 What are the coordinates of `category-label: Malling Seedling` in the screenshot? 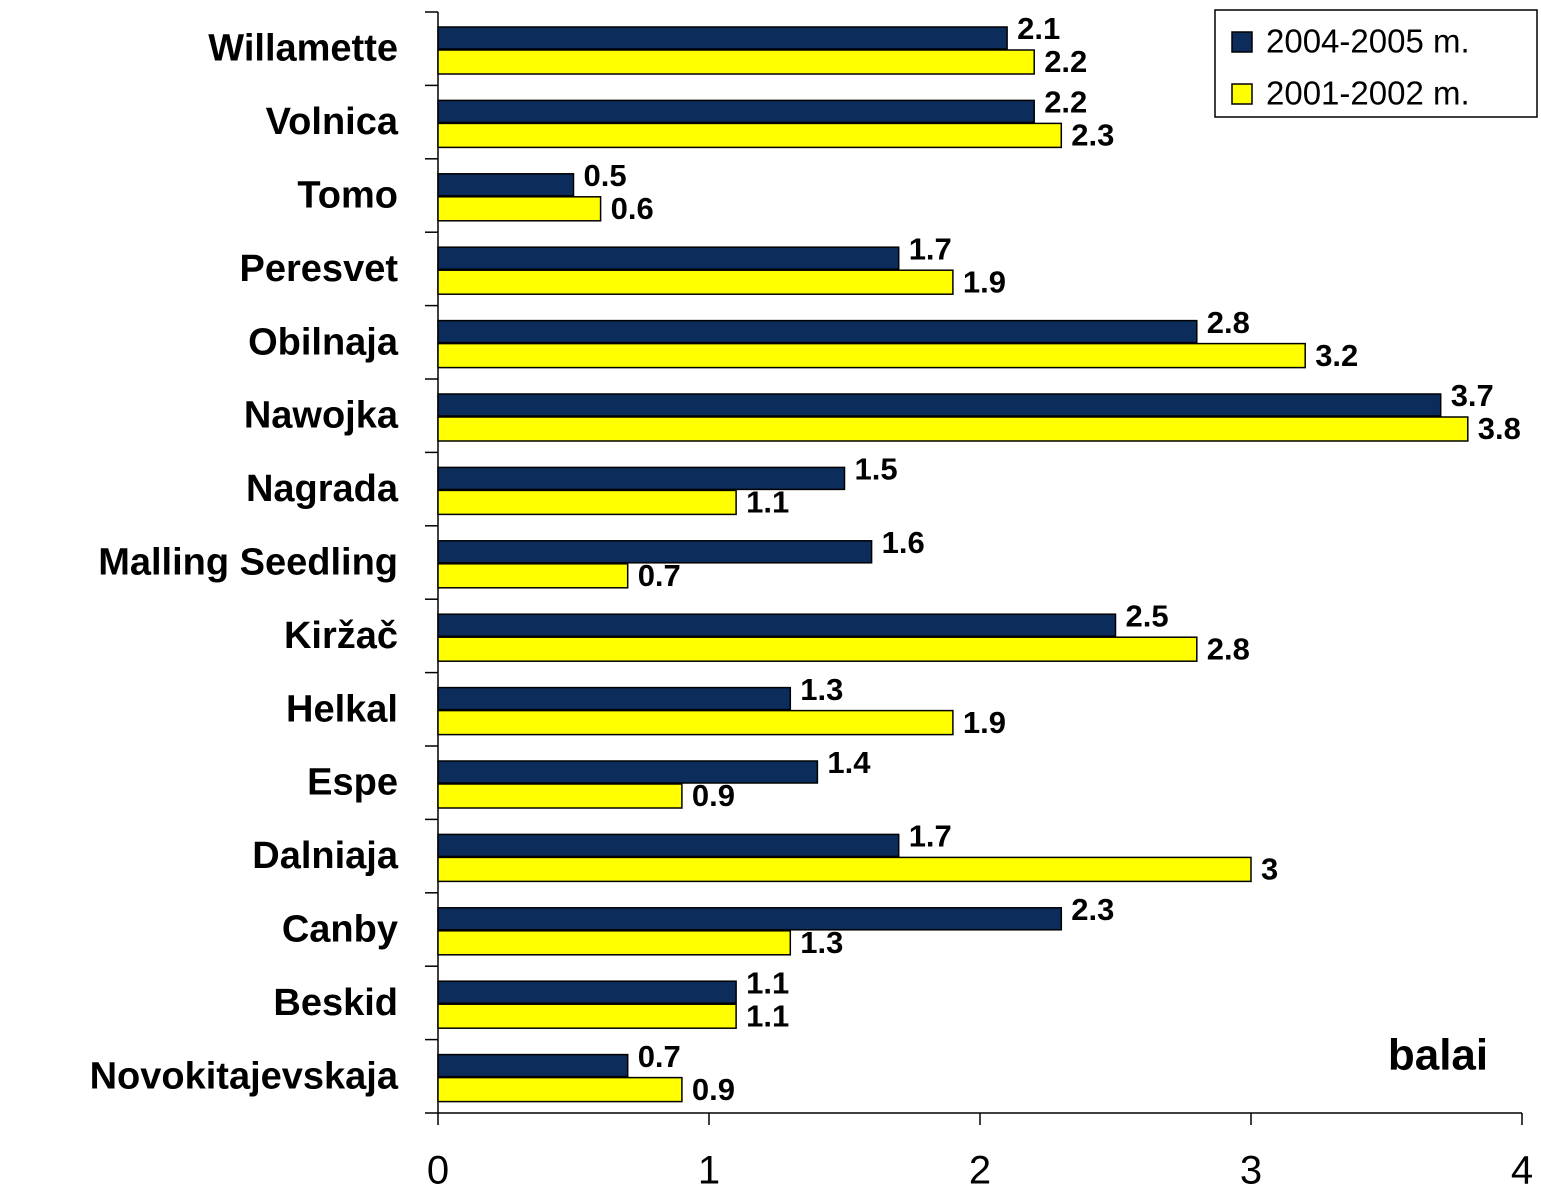 It's located at (248, 563).